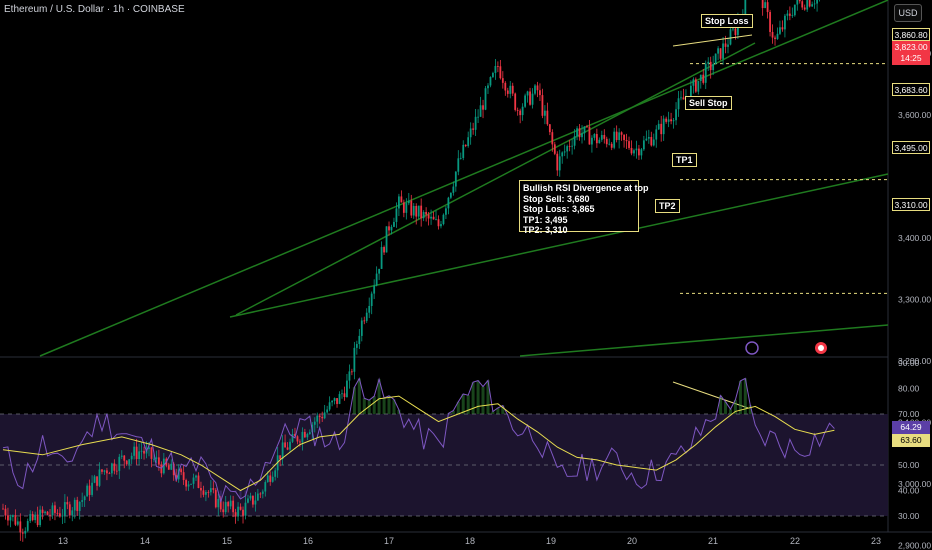 This screenshot has width=932, height=550. What do you see at coordinates (911, 47) in the screenshot?
I see `current-price-tag: 3,823.00` at bounding box center [911, 47].